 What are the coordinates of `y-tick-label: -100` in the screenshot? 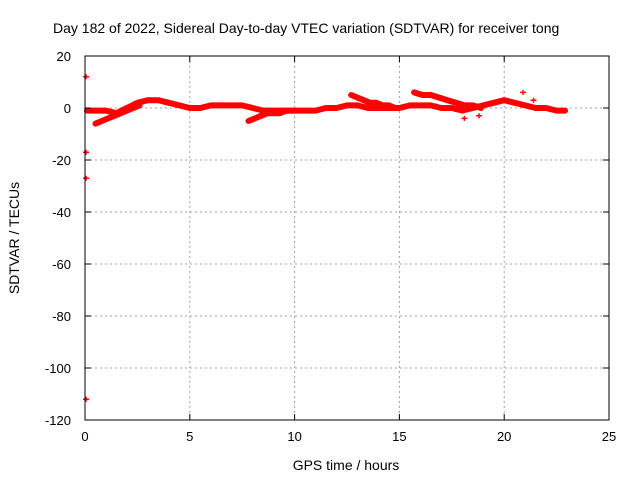 It's located at (58, 368).